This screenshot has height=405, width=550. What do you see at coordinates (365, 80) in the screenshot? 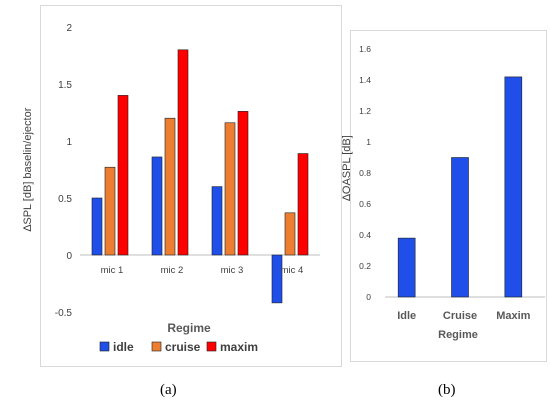
I see `chart-b-ytick-label: 1.4` at bounding box center [365, 80].